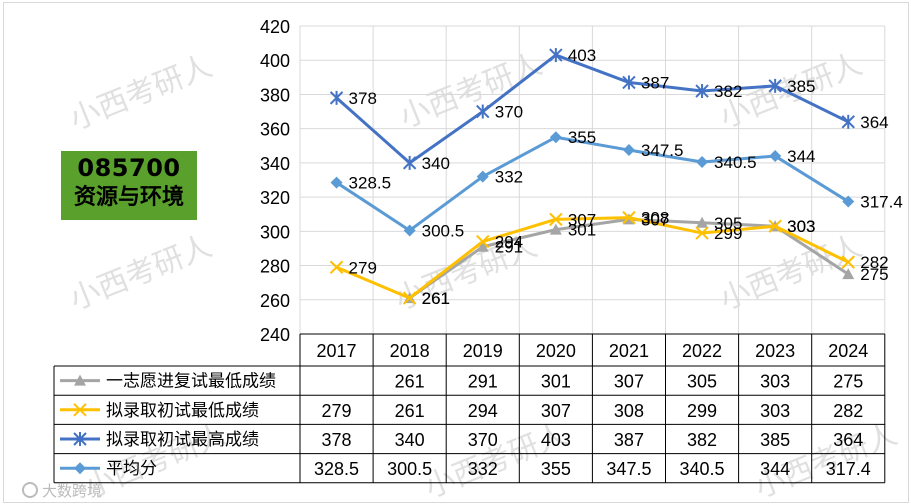  Describe the element at coordinates (363, 98) in the screenshot. I see `data-label: 378` at that location.